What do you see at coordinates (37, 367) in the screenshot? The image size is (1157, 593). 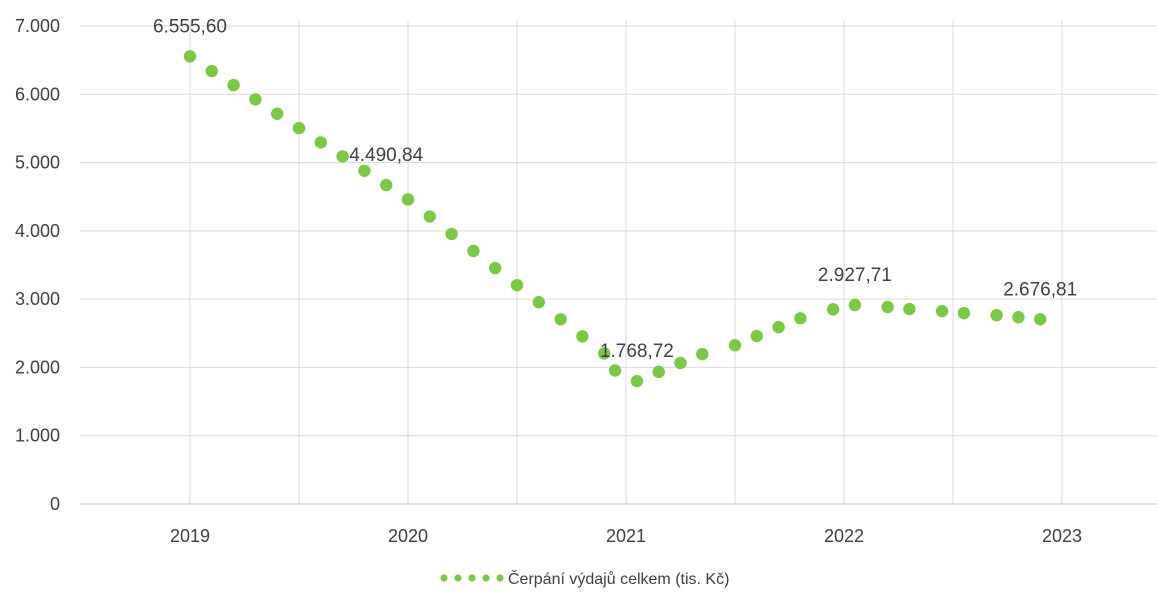 I see `y-tick-label: 2.000` at bounding box center [37, 367].